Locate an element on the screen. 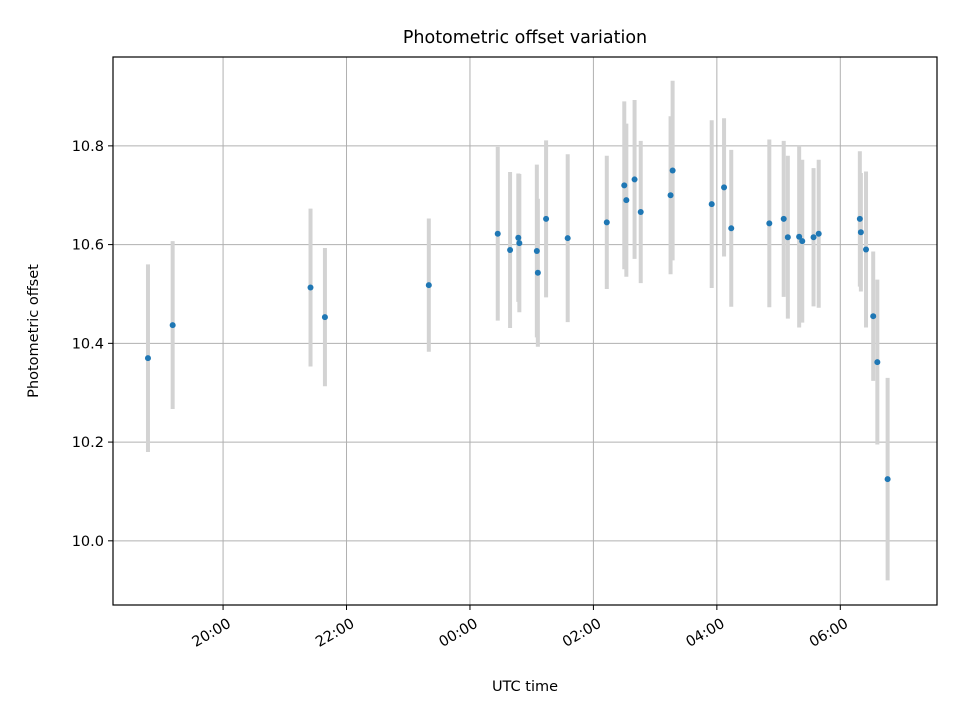 Image resolution: width=960 pixels, height=720 pixels. x-axis-title: UTC time is located at coordinates (525, 687).